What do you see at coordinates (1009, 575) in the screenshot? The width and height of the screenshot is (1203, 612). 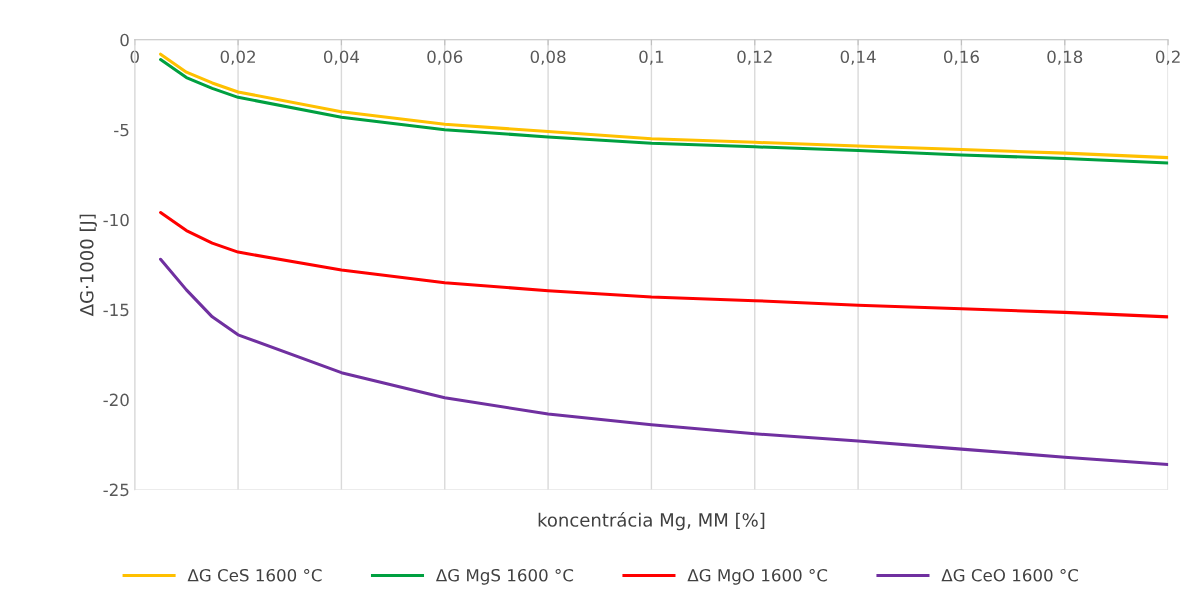 I see `legend-label: ΔG CeO 1600 °C` at bounding box center [1009, 575].